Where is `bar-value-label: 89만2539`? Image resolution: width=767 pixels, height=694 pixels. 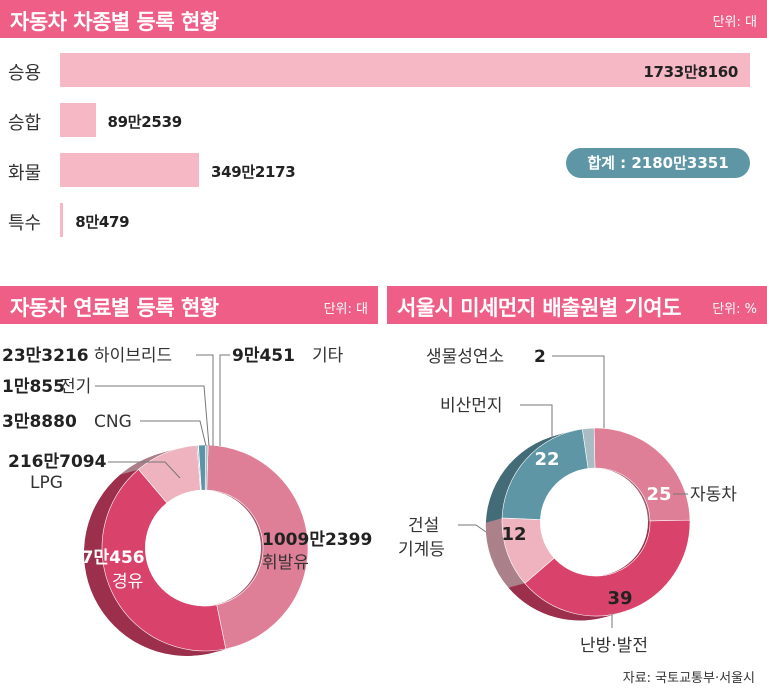 bar-value-label: 89만2539 is located at coordinates (145, 122).